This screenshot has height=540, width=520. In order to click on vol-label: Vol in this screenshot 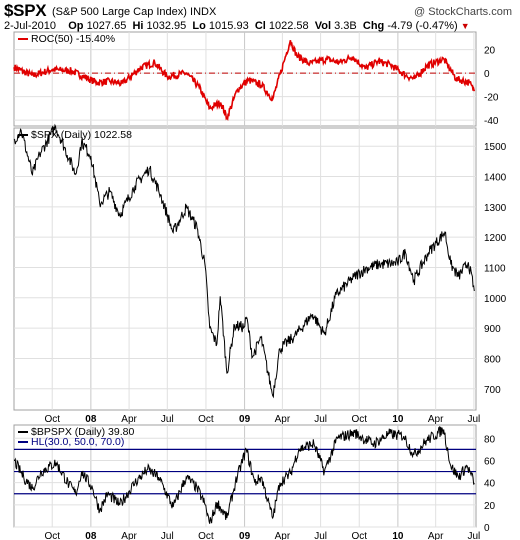, I will do `click(323, 26)`.